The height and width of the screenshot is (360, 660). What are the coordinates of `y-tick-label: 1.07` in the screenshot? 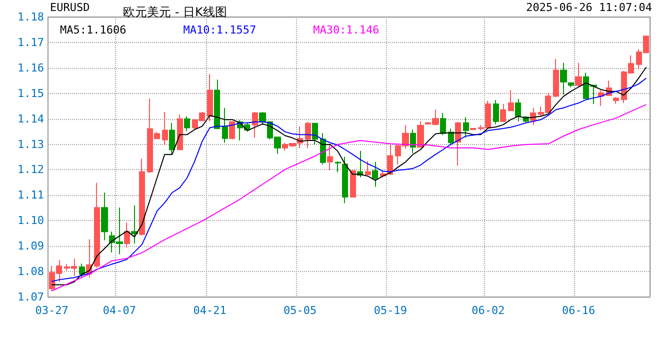 It's located at (31, 297).